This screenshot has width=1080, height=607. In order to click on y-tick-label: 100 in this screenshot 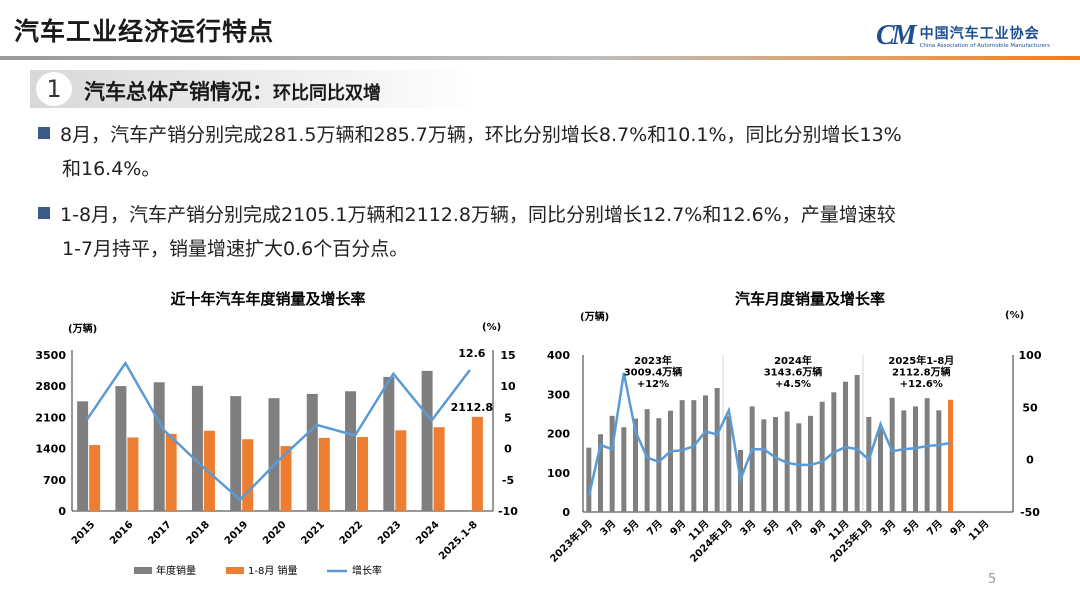, I will do `click(558, 473)`.